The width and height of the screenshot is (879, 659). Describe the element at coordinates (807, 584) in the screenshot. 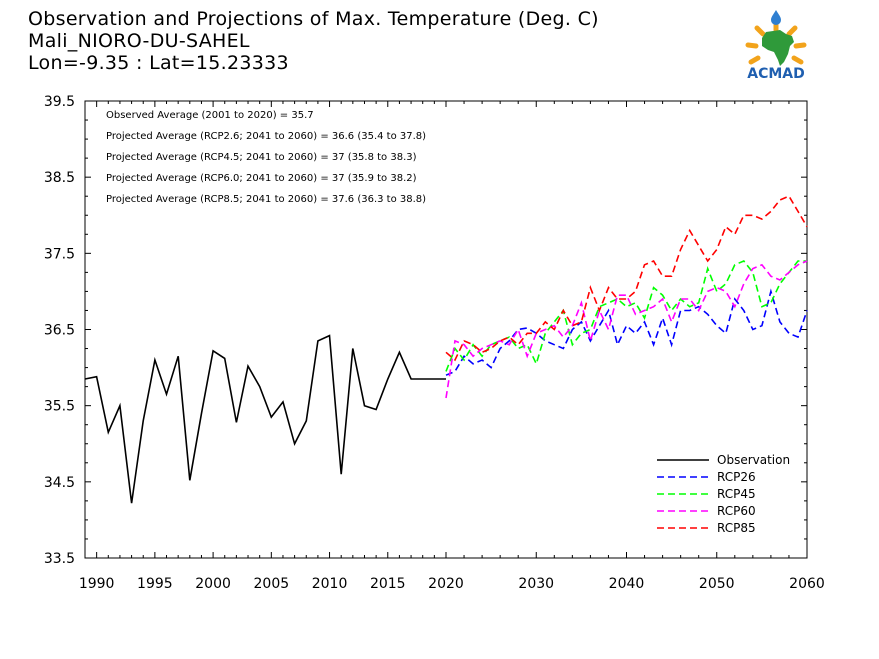

I see `x-tick-label: 2060` at that location.